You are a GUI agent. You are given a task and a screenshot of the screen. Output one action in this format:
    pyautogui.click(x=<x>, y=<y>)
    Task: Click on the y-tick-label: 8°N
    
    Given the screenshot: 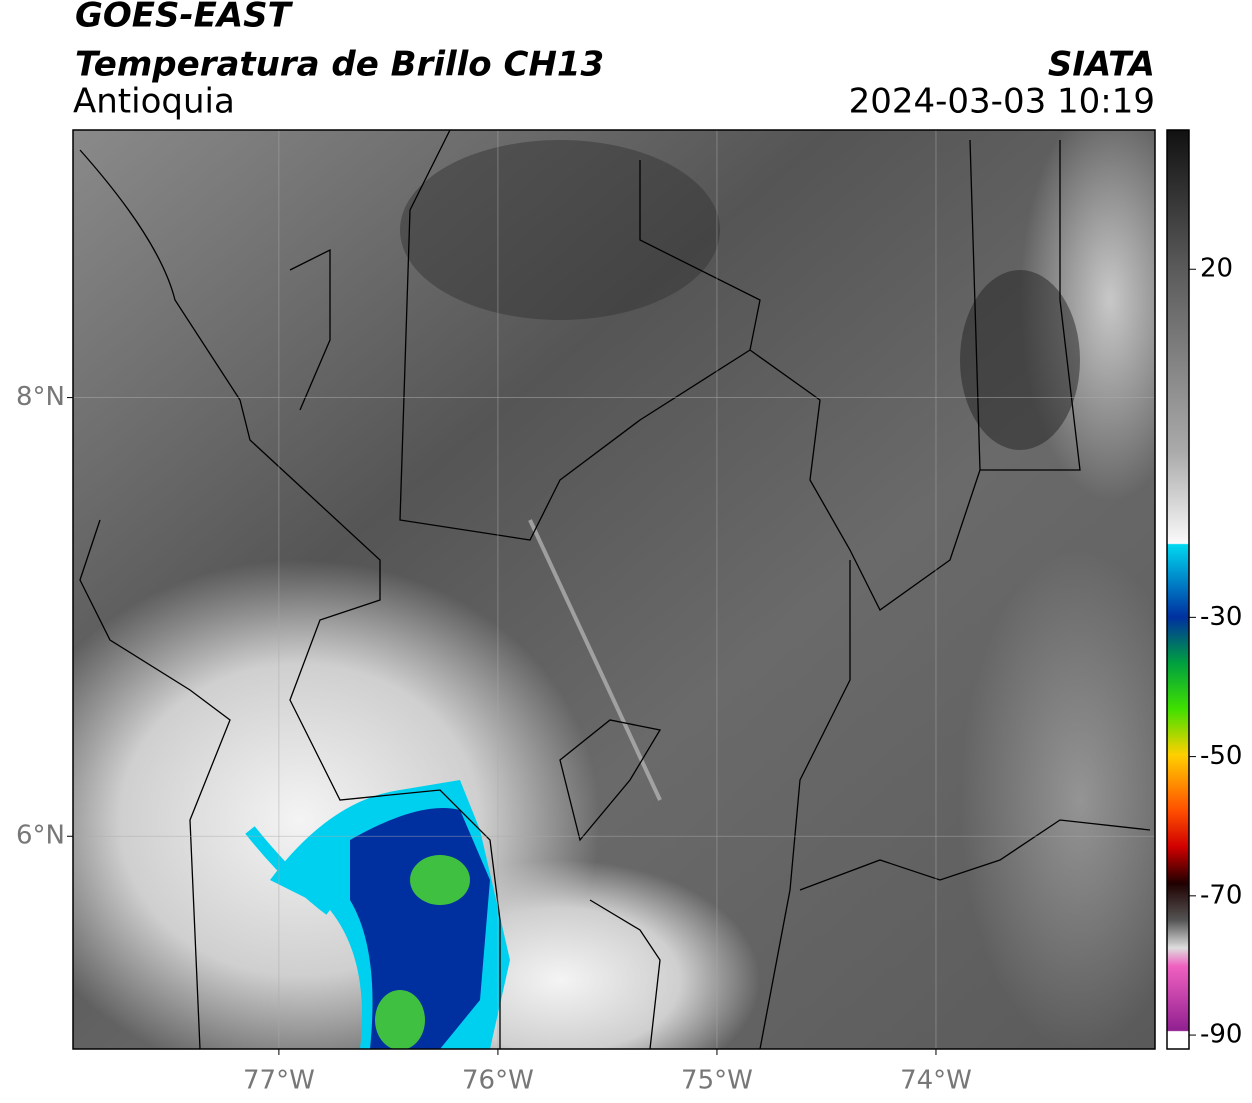 What is the action you would take?
    pyautogui.click(x=40, y=397)
    